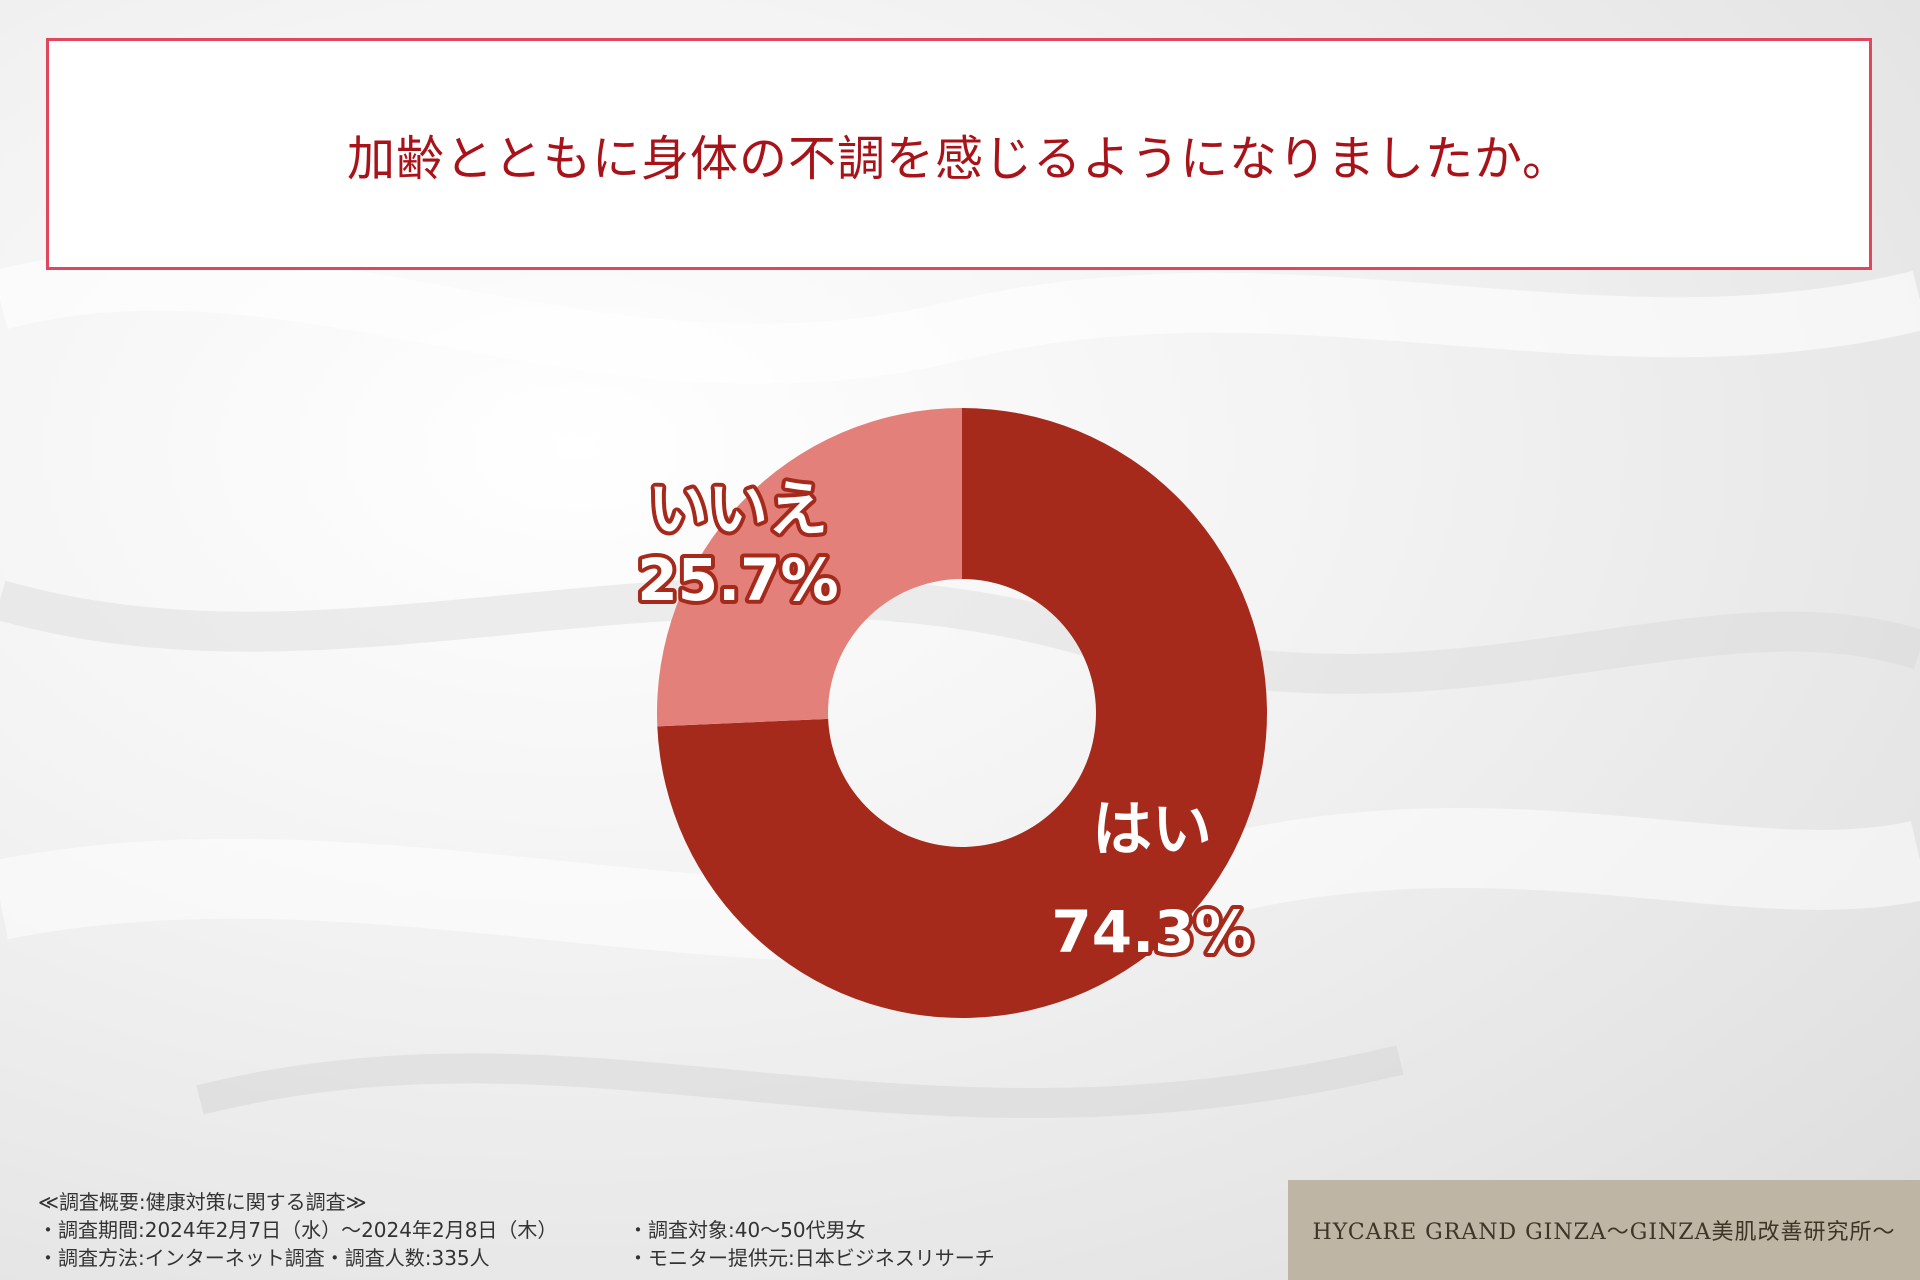 The width and height of the screenshot is (1920, 1280). Describe the element at coordinates (747, 1230) in the screenshot. I see `survey-target: ・調査対象:40〜50代男女` at that location.